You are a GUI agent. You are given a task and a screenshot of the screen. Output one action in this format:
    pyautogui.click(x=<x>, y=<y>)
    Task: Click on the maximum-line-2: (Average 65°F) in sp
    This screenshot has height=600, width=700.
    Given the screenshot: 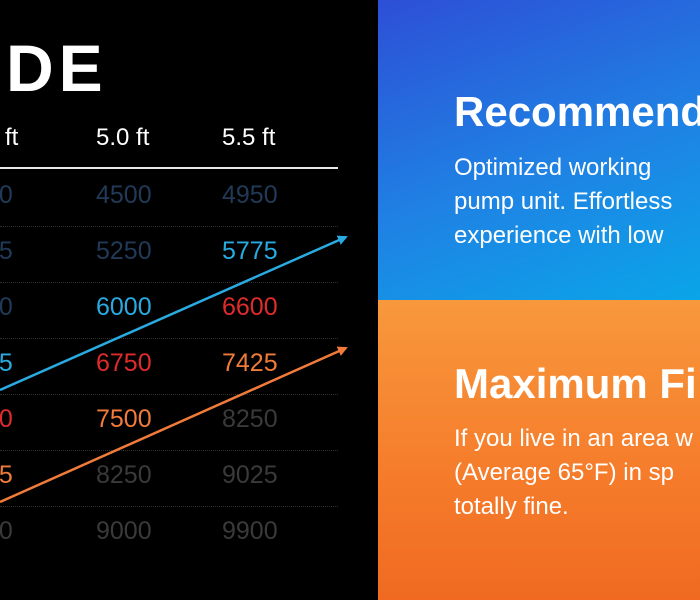 What is the action you would take?
    pyautogui.click(x=564, y=472)
    